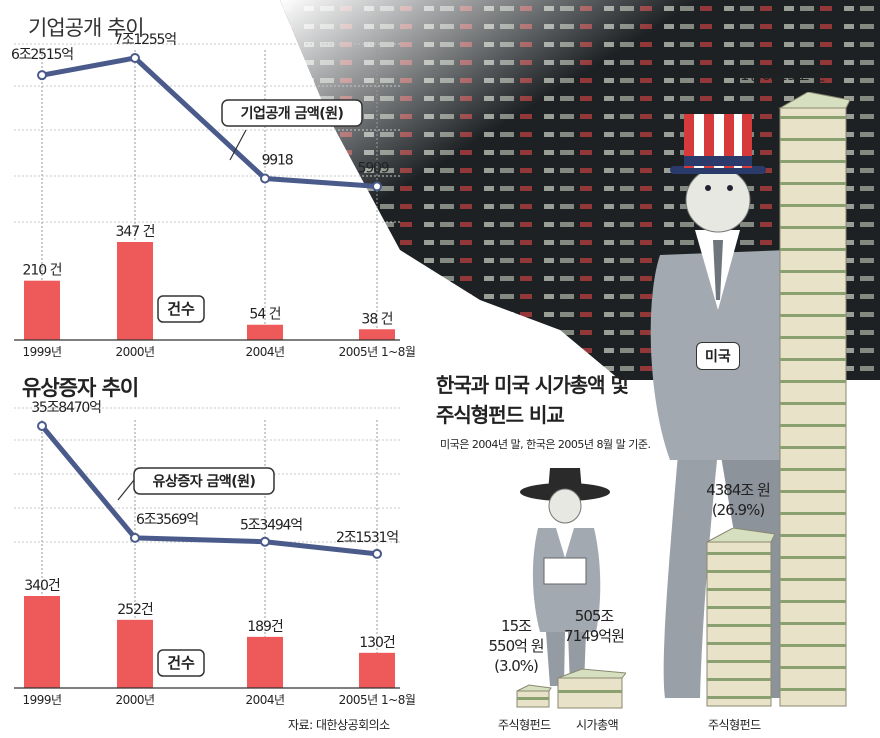 The width and height of the screenshot is (880, 738). What do you see at coordinates (134, 700) in the screenshot?
I see `x-tick-label: 2000년` at bounding box center [134, 700].